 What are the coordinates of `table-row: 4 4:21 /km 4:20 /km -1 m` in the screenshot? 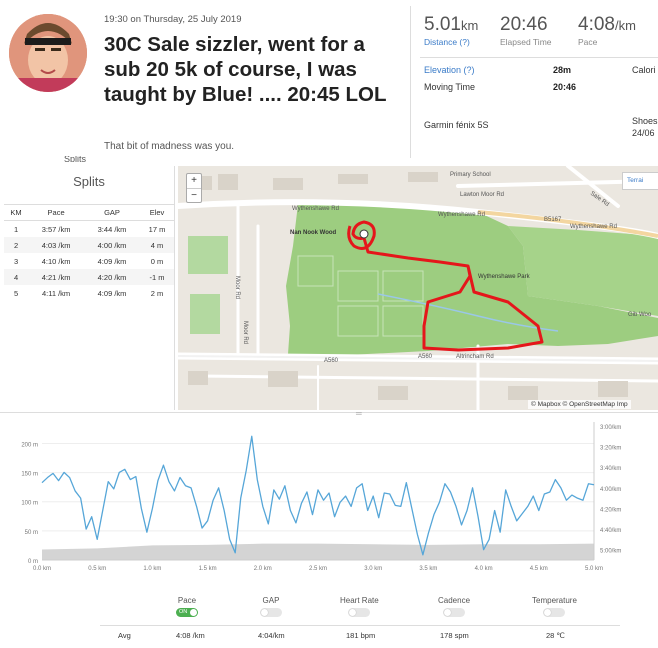 It's located at (89, 277).